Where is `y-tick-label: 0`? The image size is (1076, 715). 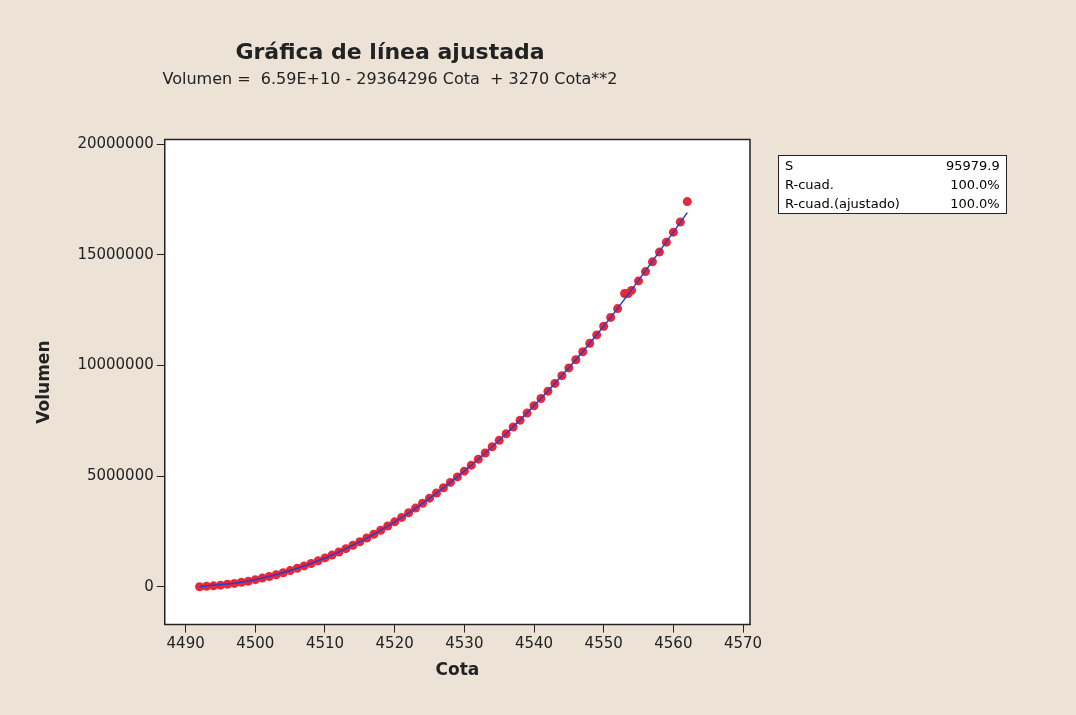 y-tick-label: 0 is located at coordinates (149, 585).